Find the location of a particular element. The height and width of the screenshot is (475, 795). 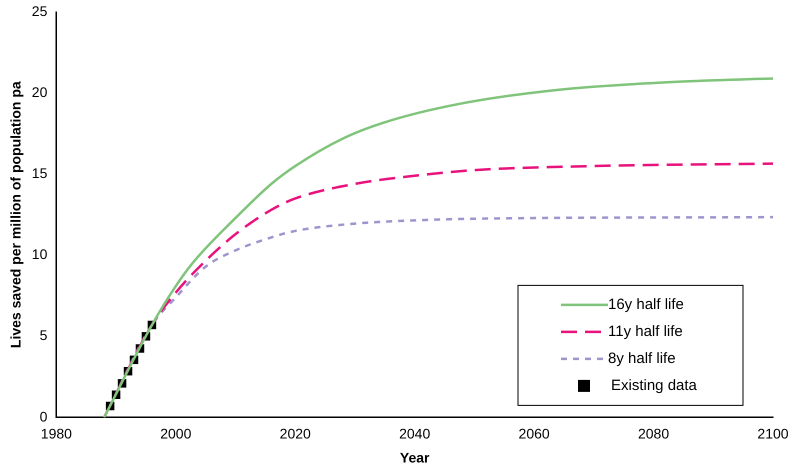

y-tick-label: 5 is located at coordinates (44, 335).